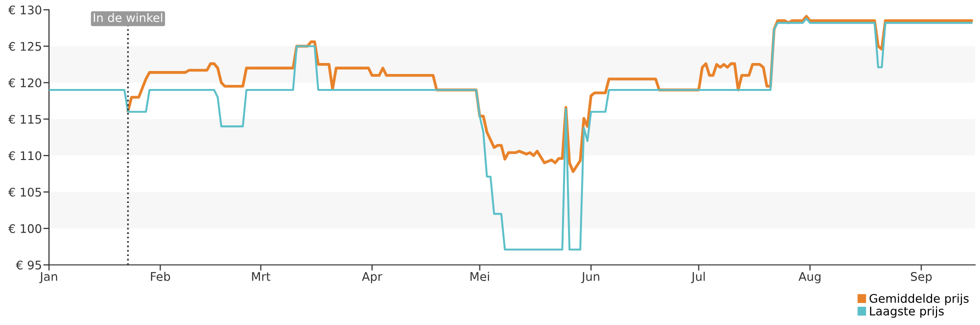 This screenshot has width=980, height=325. I want to click on y-tick-label: € 105, so click(25, 192).